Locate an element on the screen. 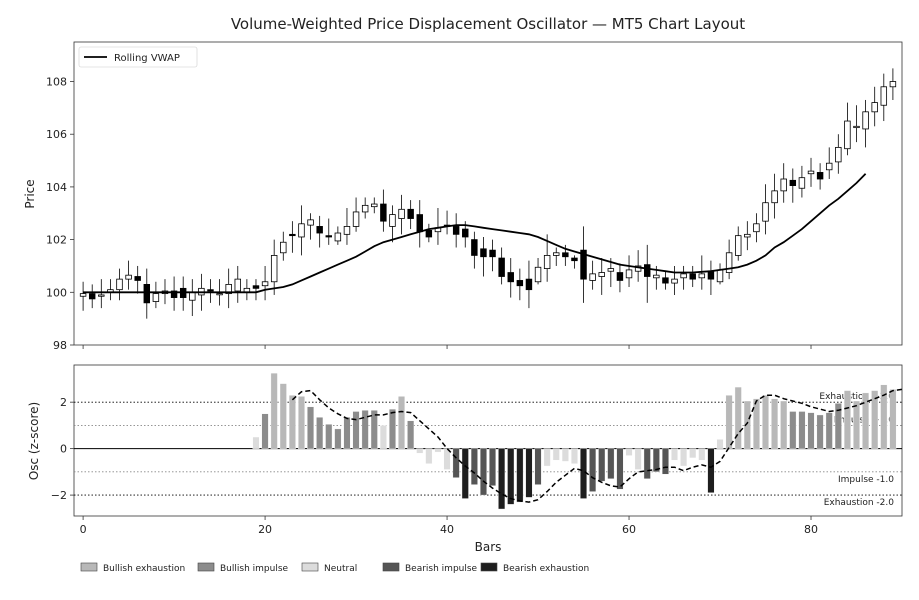 The image size is (919, 600). osc-x-tick-label: 0 is located at coordinates (83, 529).